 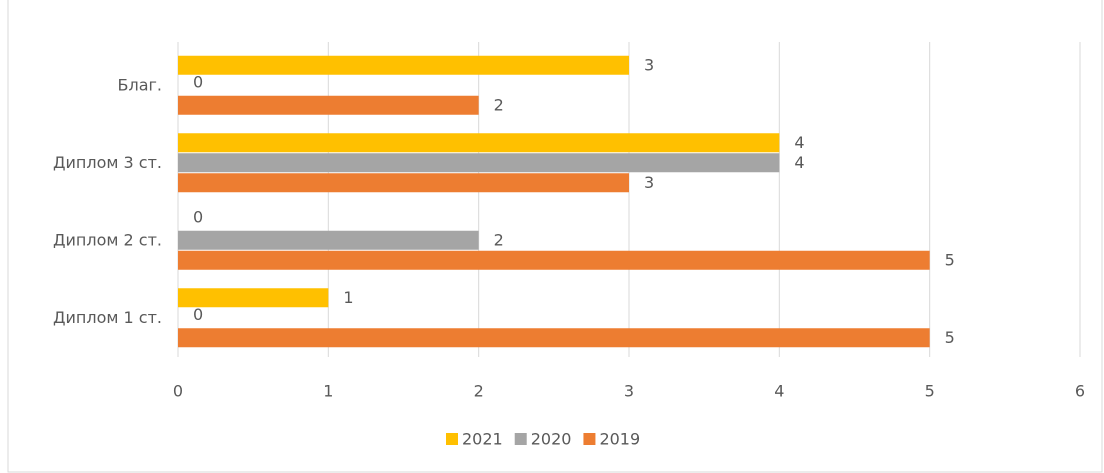 I want to click on x-tick-label: 2, so click(x=479, y=391).